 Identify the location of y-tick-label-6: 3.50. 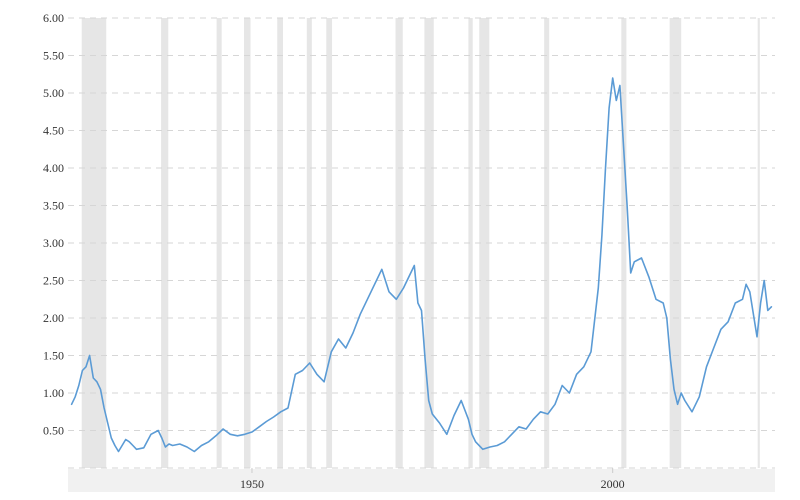
(53, 206).